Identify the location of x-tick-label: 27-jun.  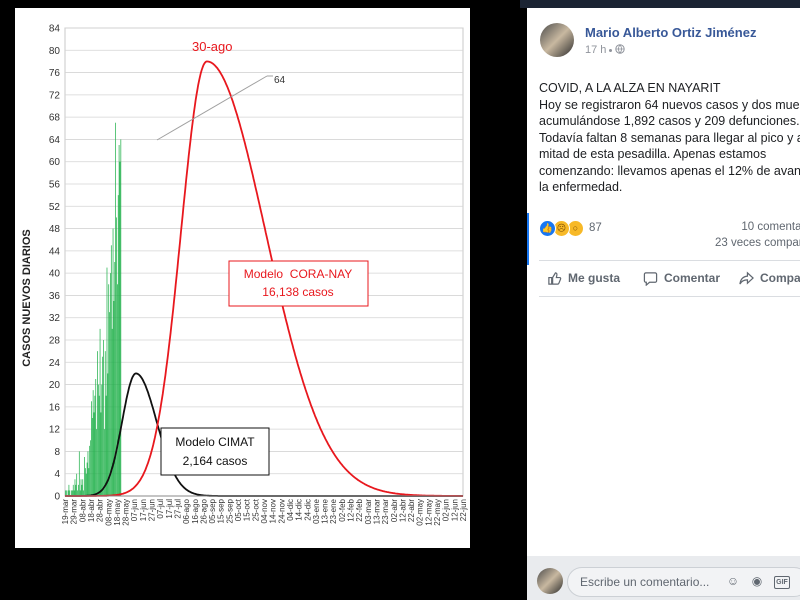
(152, 510).